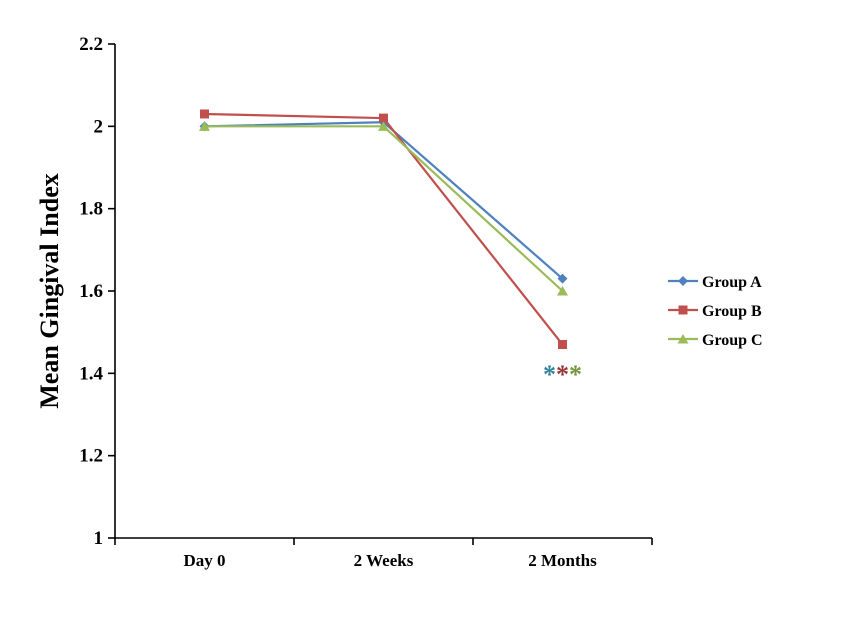 Image resolution: width=843 pixels, height=640 pixels. I want to click on legend: Group A Group B Group C, so click(715, 311).